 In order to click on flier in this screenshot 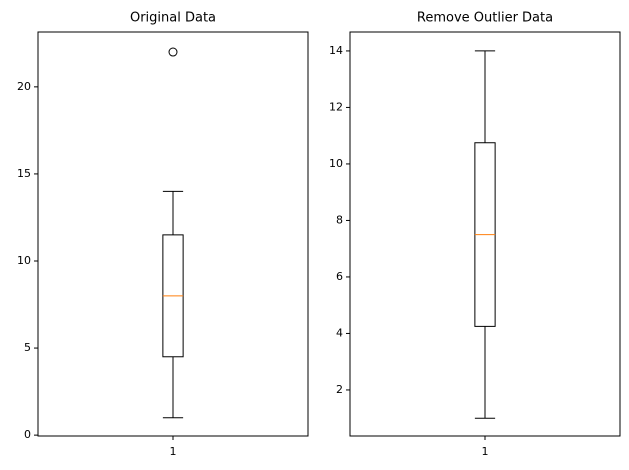, I will do `click(173, 52)`.